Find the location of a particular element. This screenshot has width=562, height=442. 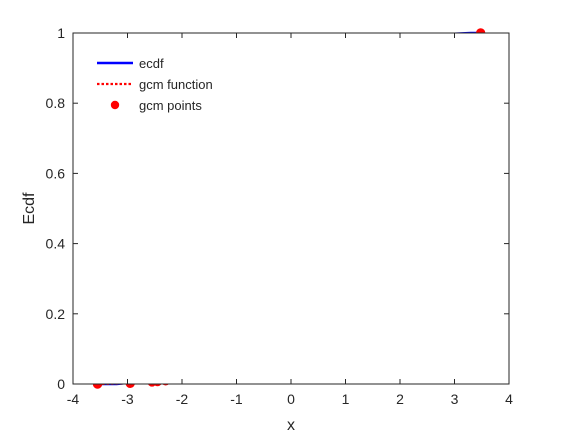

legend: ecdf gcm function gcm points is located at coordinates (155, 84).